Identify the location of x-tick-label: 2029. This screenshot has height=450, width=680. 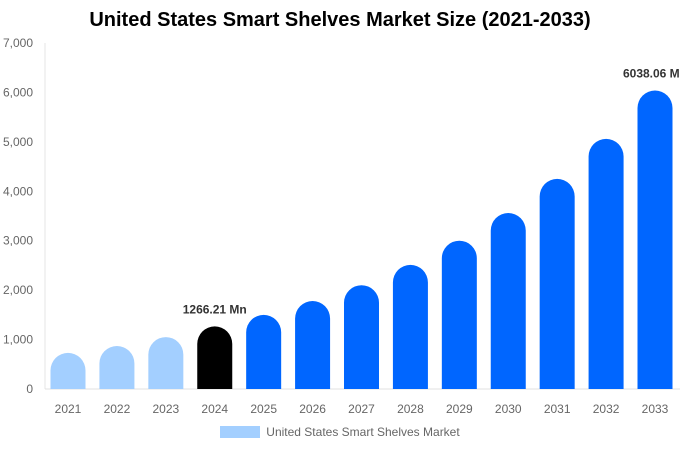
(459, 409).